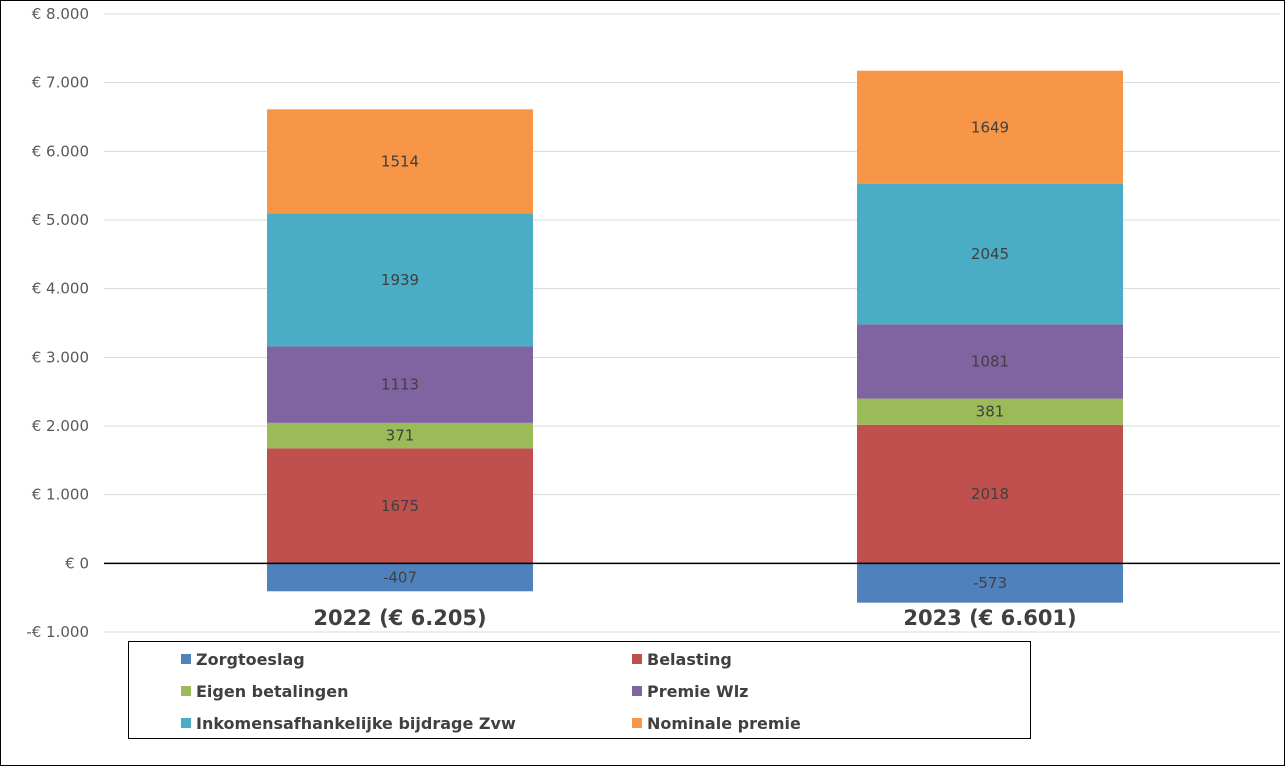  I want to click on y-tick-label: € 6.000, so click(60, 151).